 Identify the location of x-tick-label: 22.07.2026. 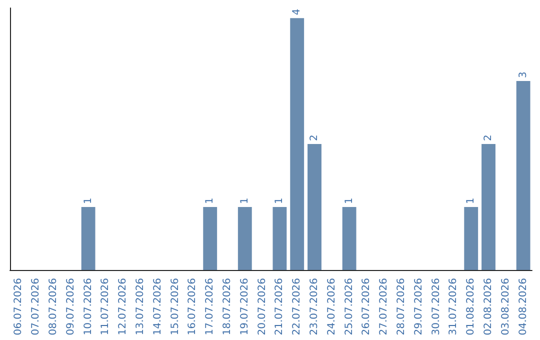
(297, 307).